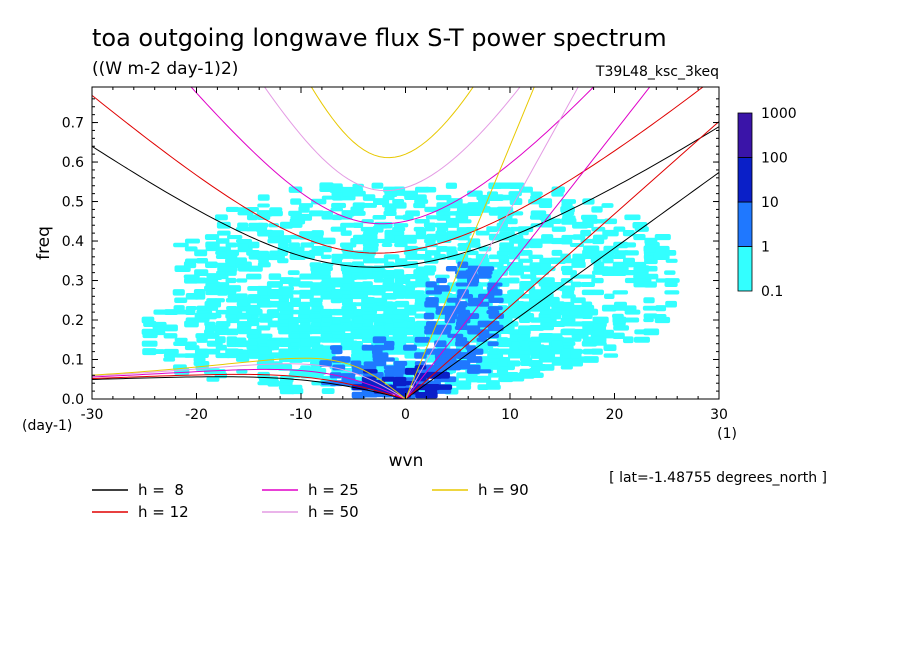 The width and height of the screenshot is (904, 654). What do you see at coordinates (405, 415) in the screenshot?
I see `x-tick-label: 0` at bounding box center [405, 415].